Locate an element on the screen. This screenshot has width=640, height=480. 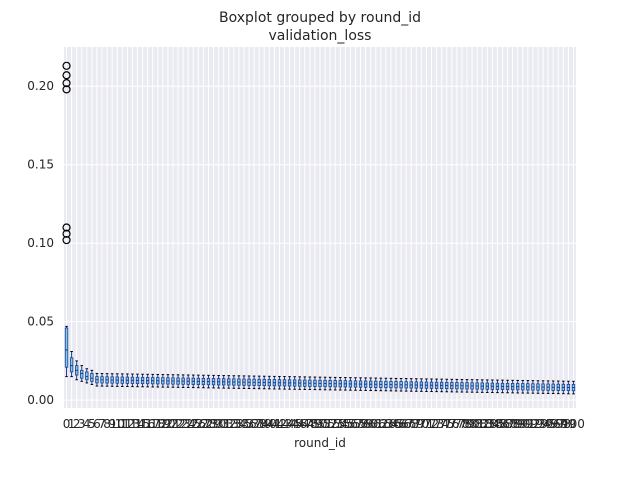
x-tick-label: 91 is located at coordinates (527, 424).